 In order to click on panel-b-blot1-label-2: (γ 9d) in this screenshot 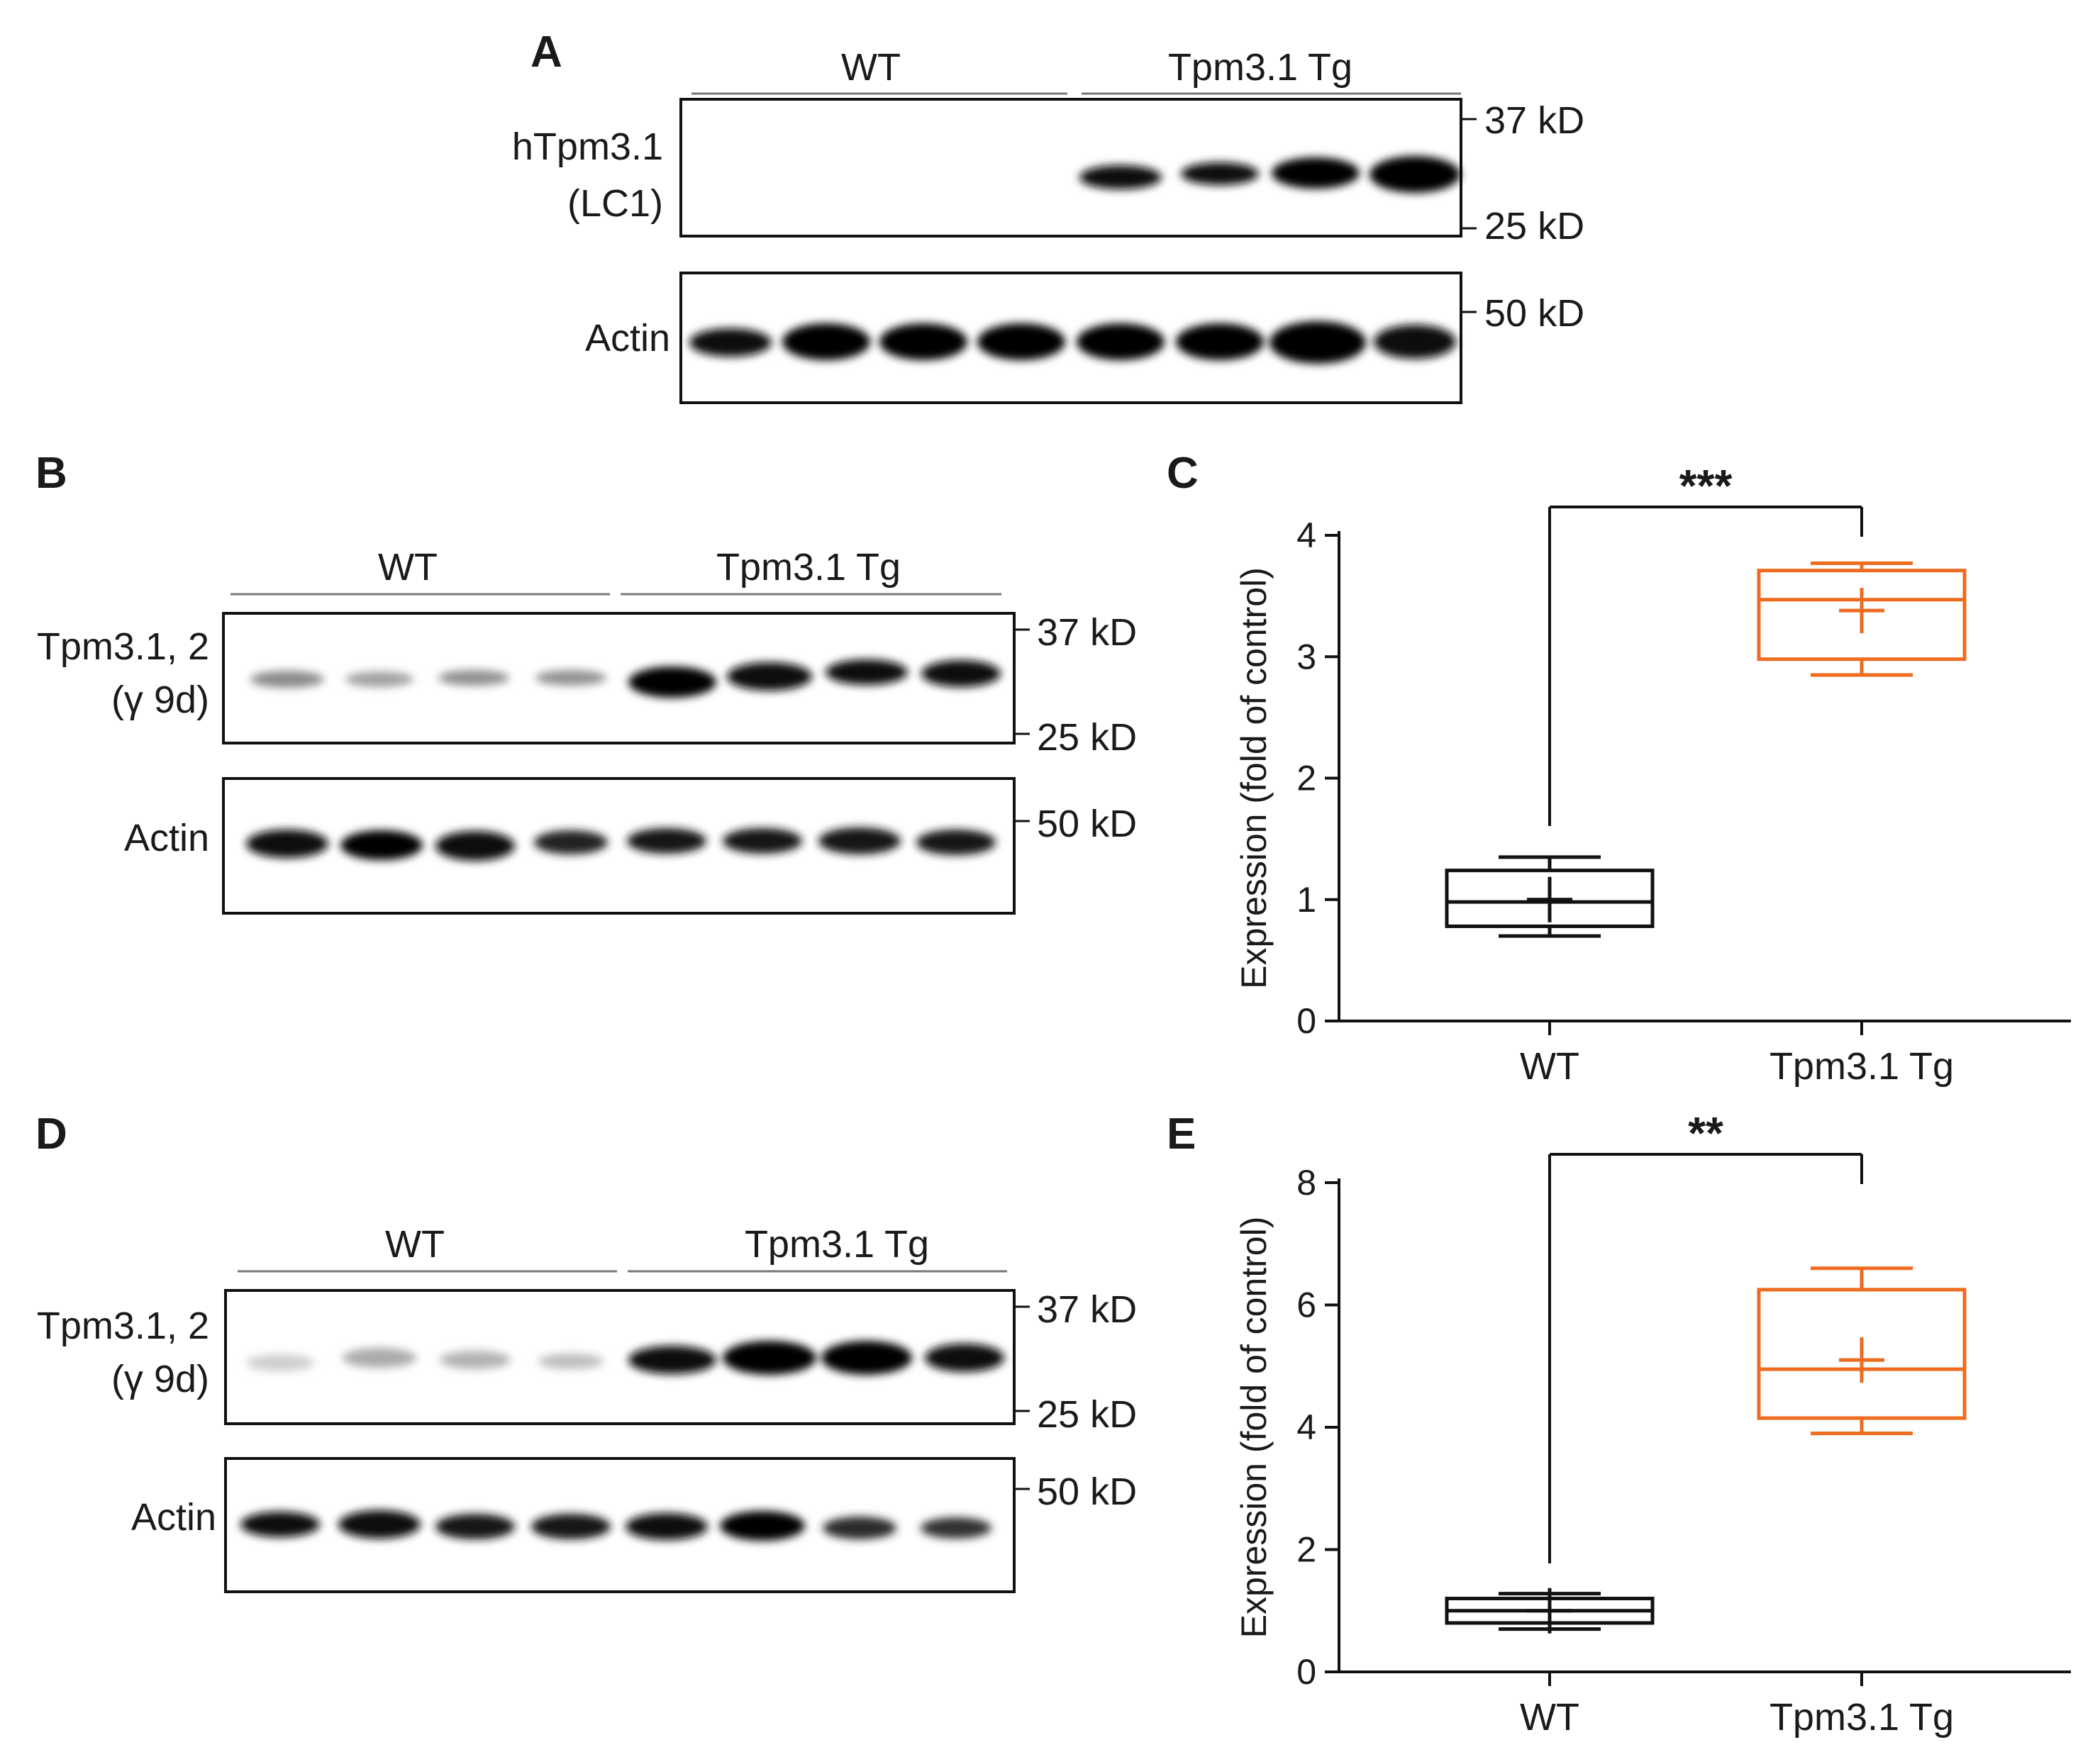, I will do `click(160, 700)`.